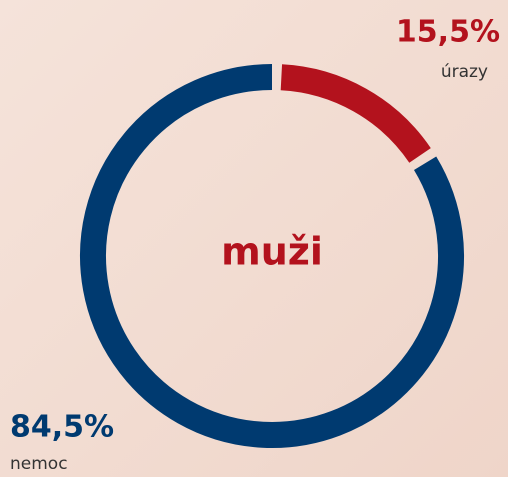 The height and width of the screenshot is (477, 508). Describe the element at coordinates (355, 113) in the screenshot. I see `donut-segment` at that location.